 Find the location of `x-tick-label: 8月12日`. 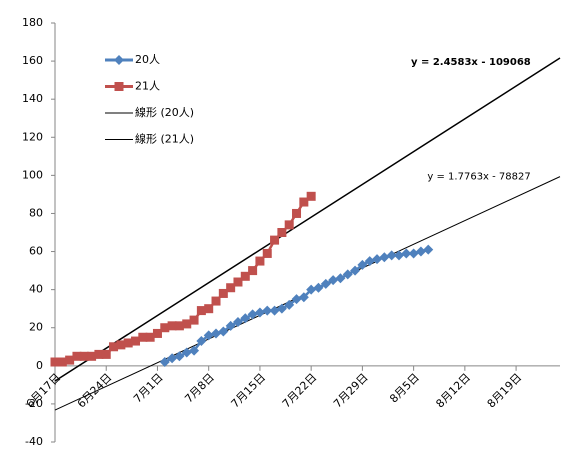

x-tick-label: 8月12日 is located at coordinates (453, 391).